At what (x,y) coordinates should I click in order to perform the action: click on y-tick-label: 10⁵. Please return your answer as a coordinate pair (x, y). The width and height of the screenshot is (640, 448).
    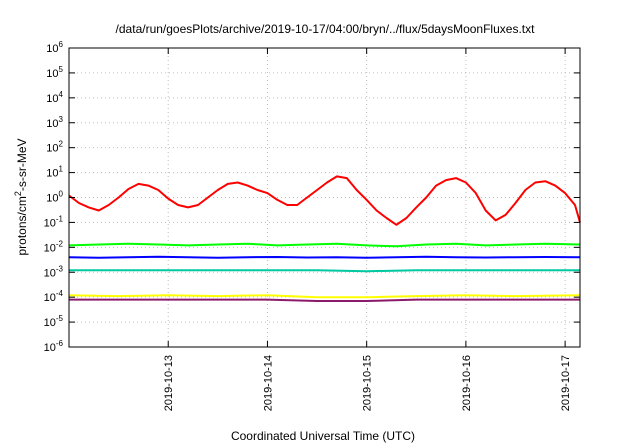
    Looking at the image, I should click on (54, 72).